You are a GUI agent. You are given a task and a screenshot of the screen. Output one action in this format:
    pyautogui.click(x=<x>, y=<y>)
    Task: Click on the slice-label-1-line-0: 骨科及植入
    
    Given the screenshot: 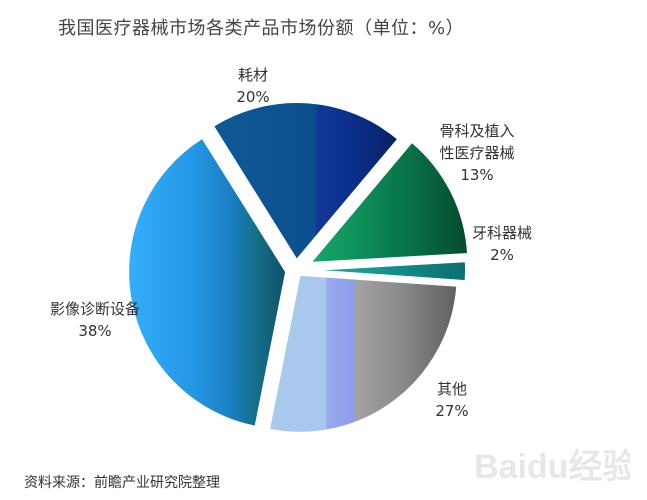 What is the action you would take?
    pyautogui.click(x=476, y=131)
    